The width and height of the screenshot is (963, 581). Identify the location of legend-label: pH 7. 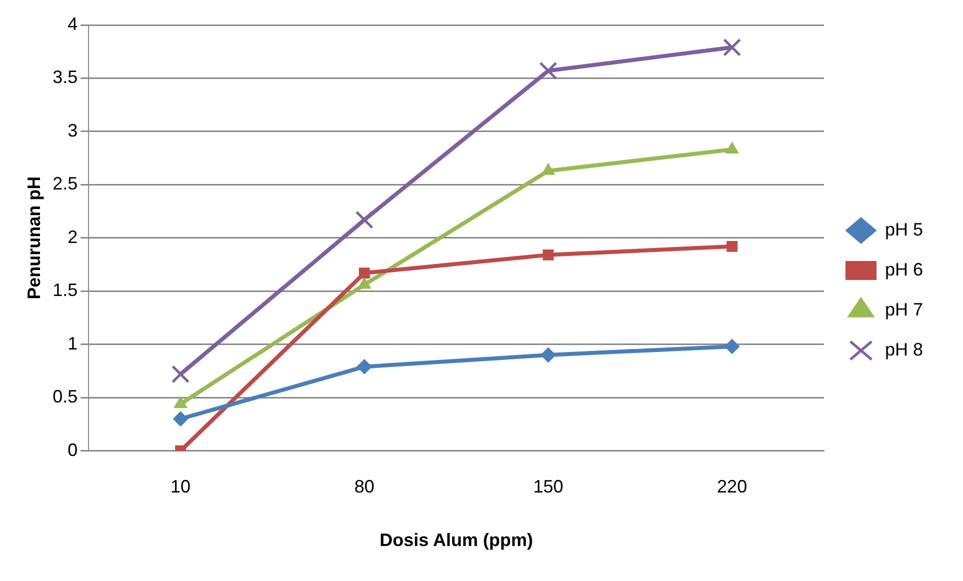
(904, 309).